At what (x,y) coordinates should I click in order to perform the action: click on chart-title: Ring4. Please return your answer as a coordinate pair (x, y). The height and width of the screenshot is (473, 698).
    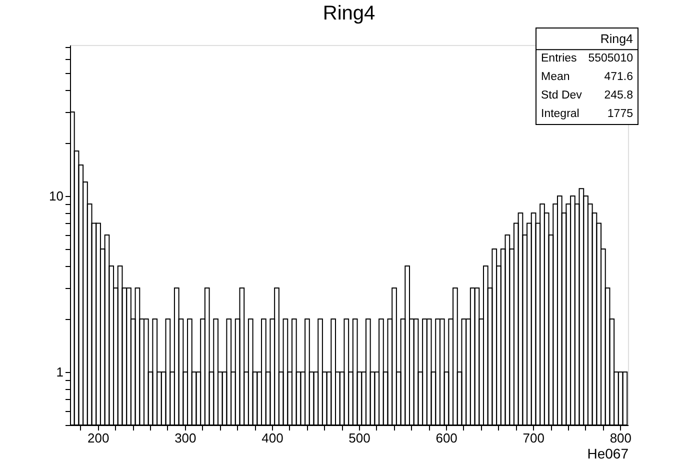
    Looking at the image, I should click on (349, 13).